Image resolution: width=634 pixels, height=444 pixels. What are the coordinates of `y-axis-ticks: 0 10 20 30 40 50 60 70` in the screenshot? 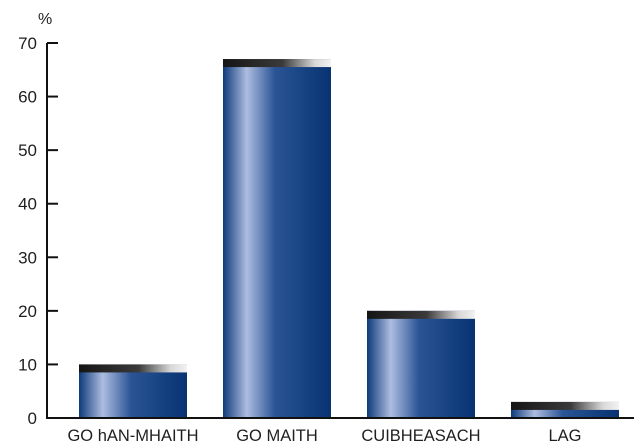 It's located at (38, 231).